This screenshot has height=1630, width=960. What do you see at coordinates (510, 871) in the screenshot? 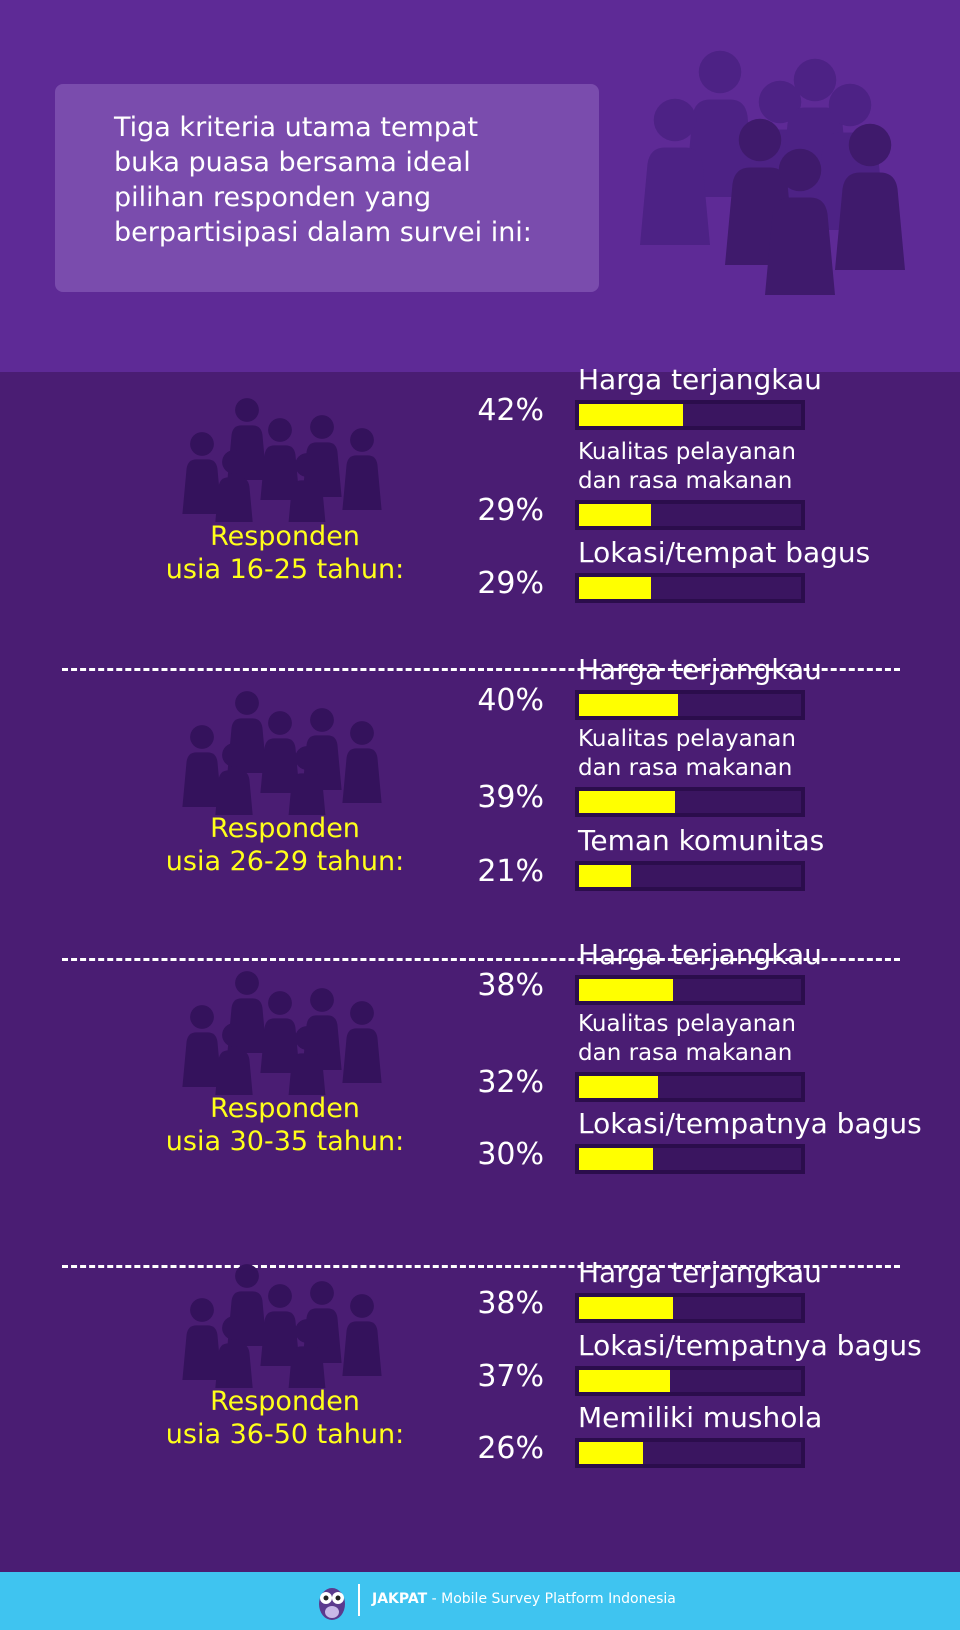
I see `value-label: 21%` at bounding box center [510, 871].